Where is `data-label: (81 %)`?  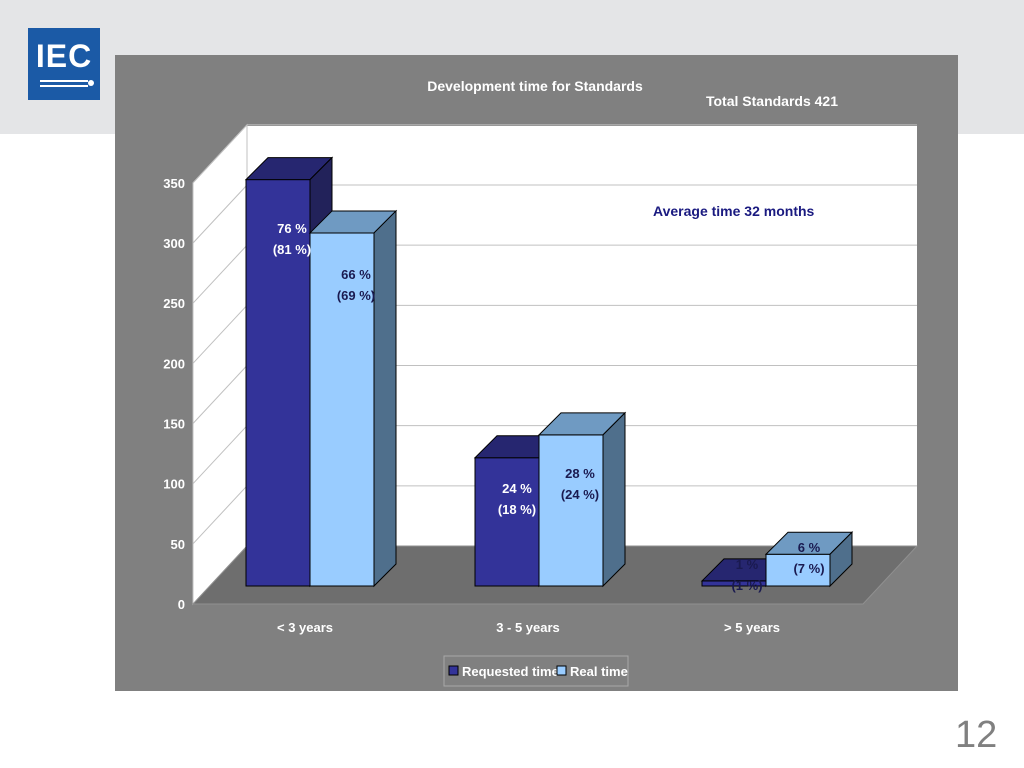
data-label: (81 %) is located at coordinates (292, 249).